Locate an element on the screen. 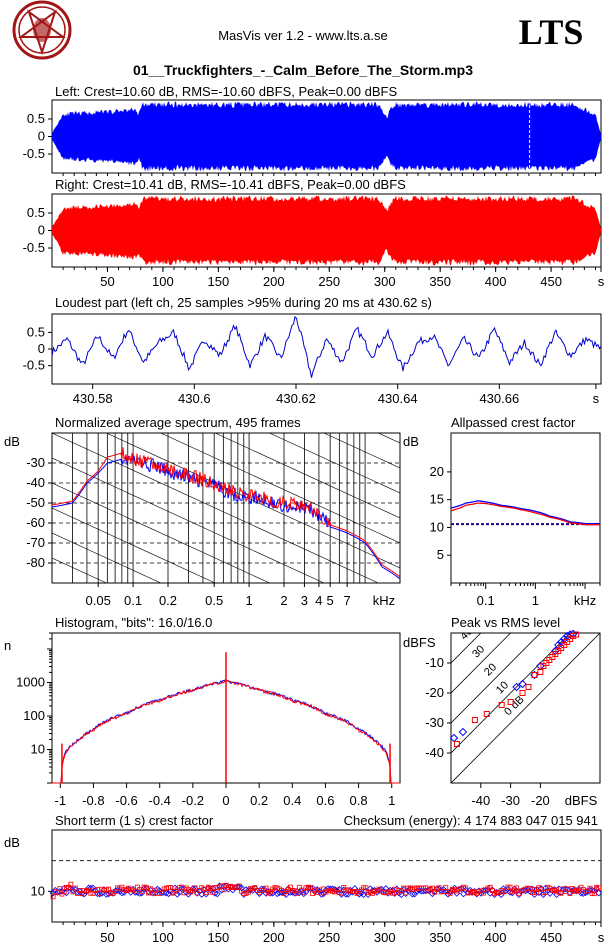 The image size is (606, 946). y-tick-label: -40 is located at coordinates (434, 752).